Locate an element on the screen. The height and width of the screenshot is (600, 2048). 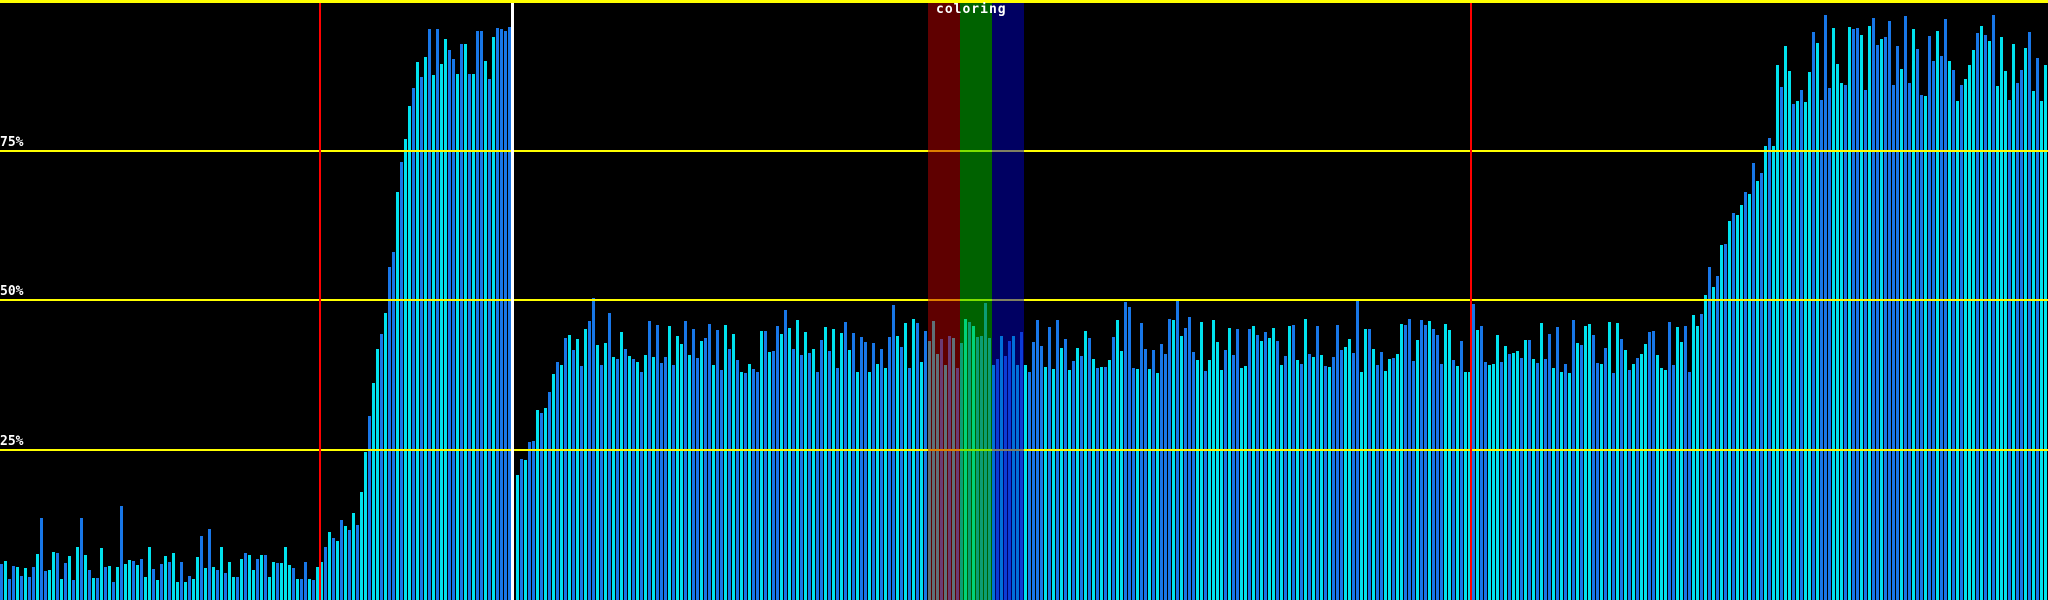
blue-band is located at coordinates (1008, 301).